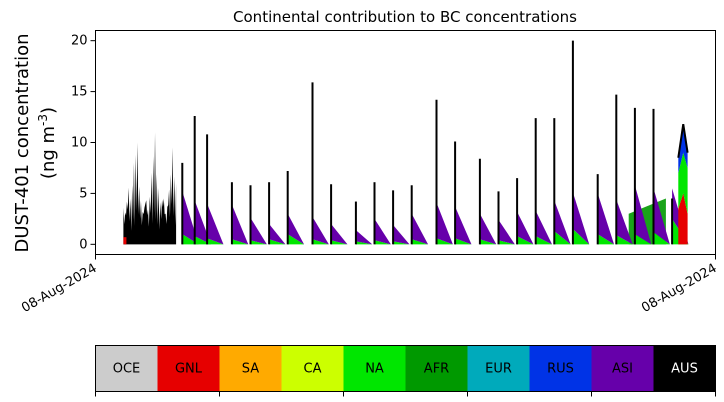  I want to click on colorbar-label-eur: EUR, so click(498, 369).